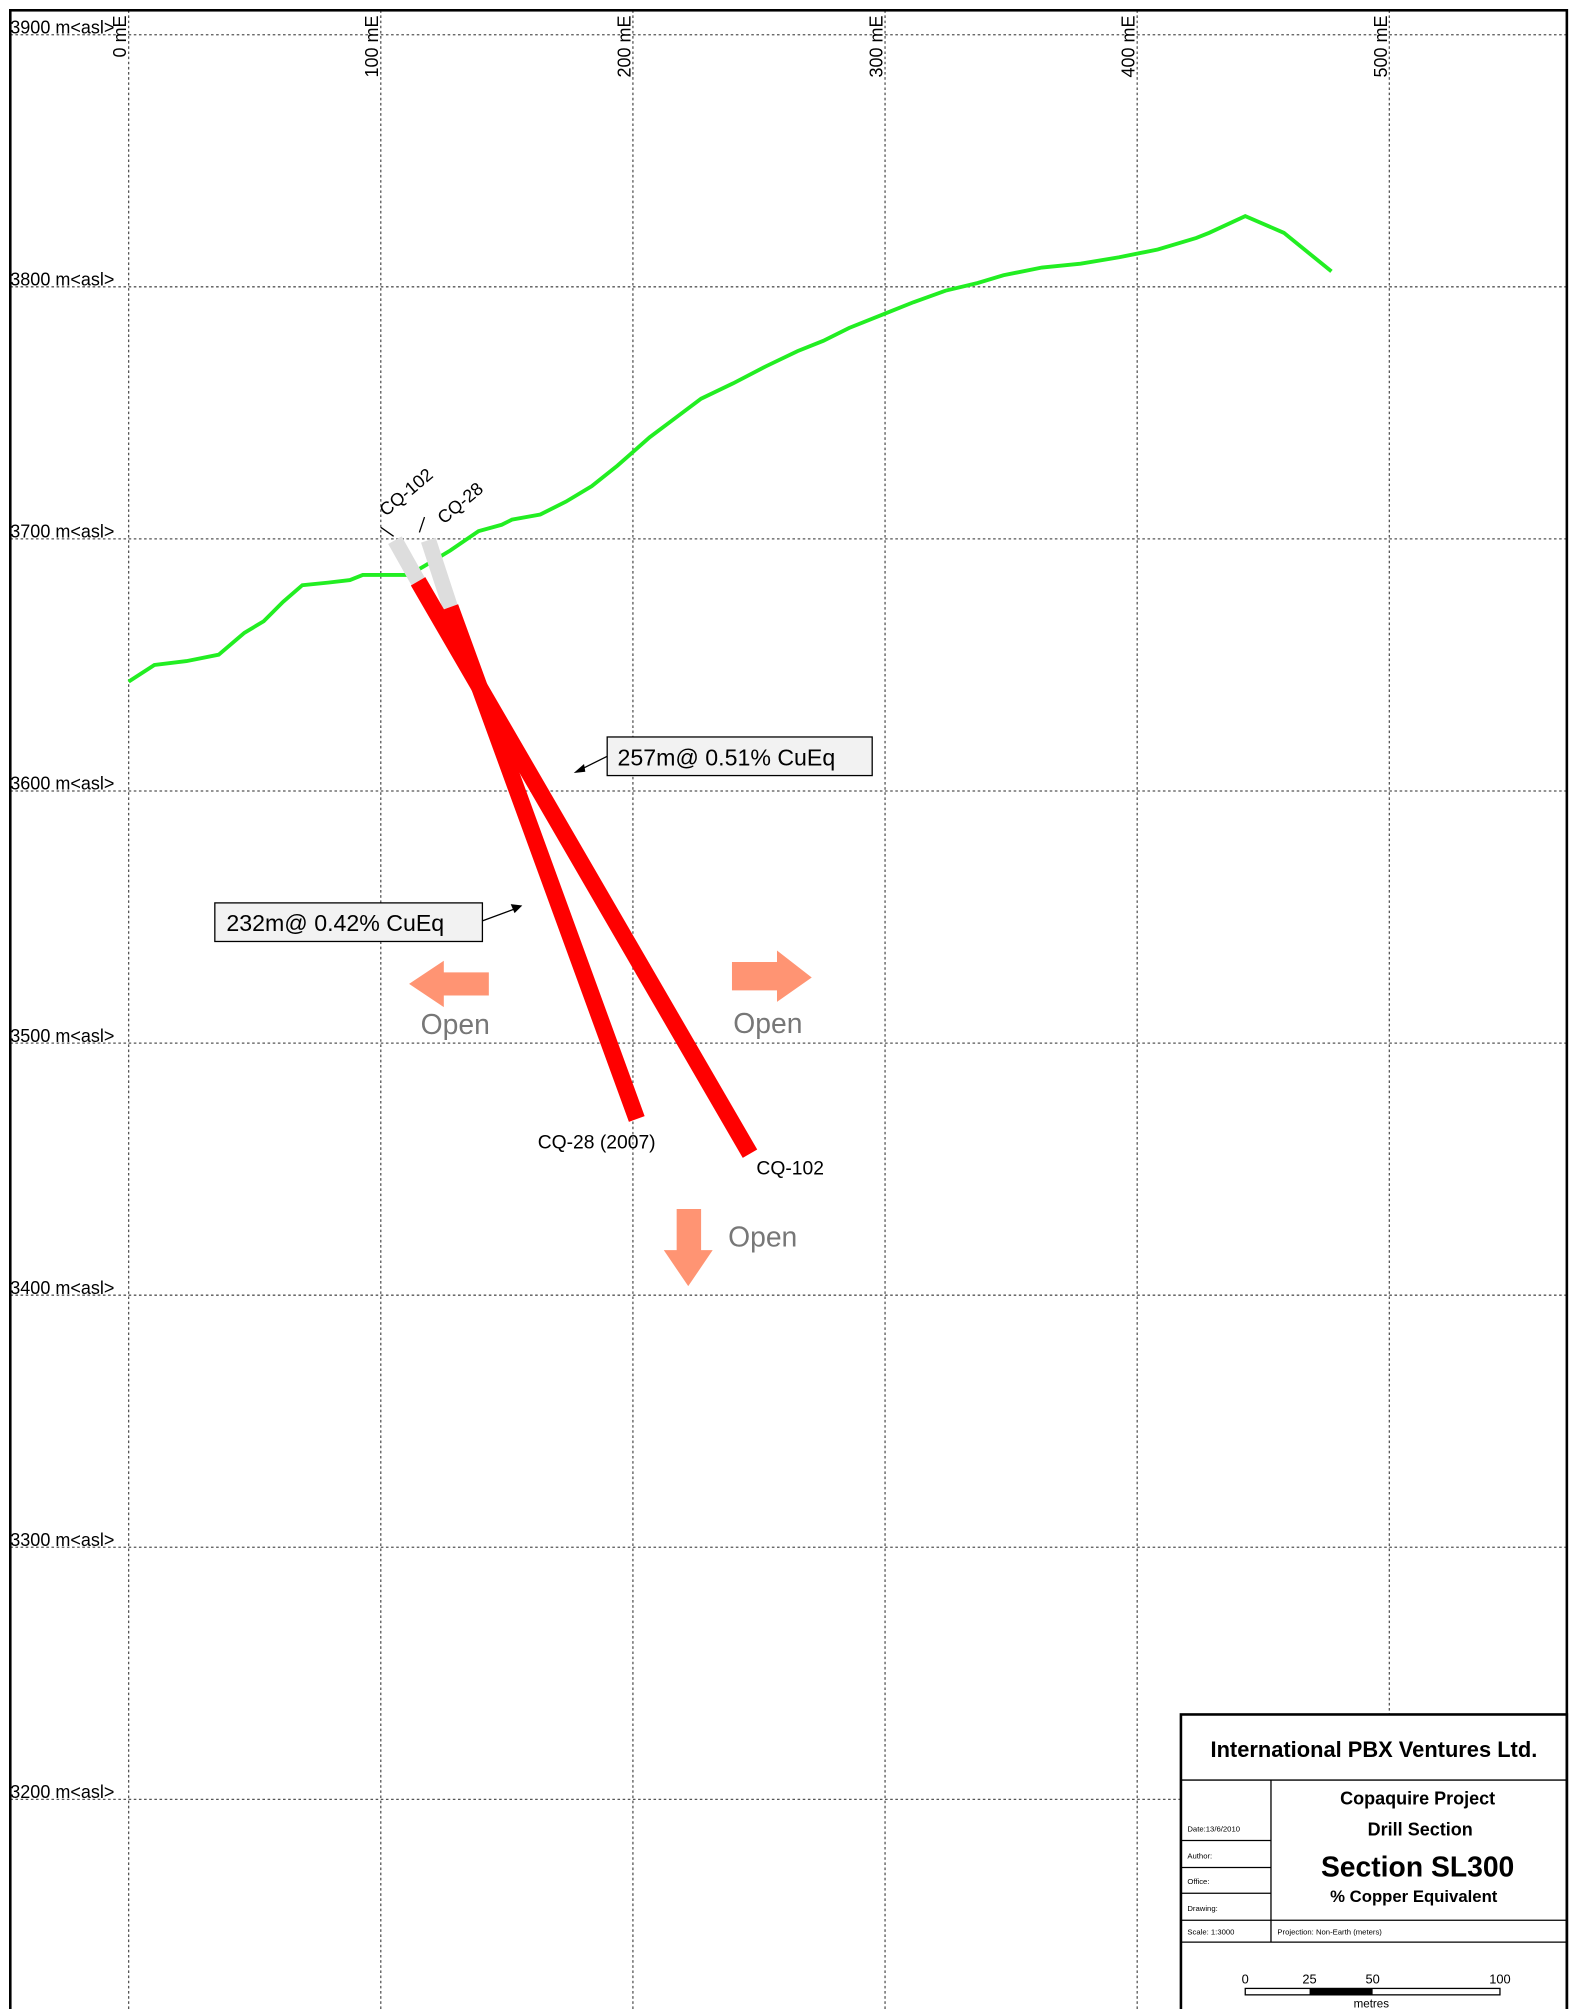 The height and width of the screenshot is (2009, 1572). What do you see at coordinates (1309, 1978) in the screenshot?
I see `scale-label: 25` at bounding box center [1309, 1978].